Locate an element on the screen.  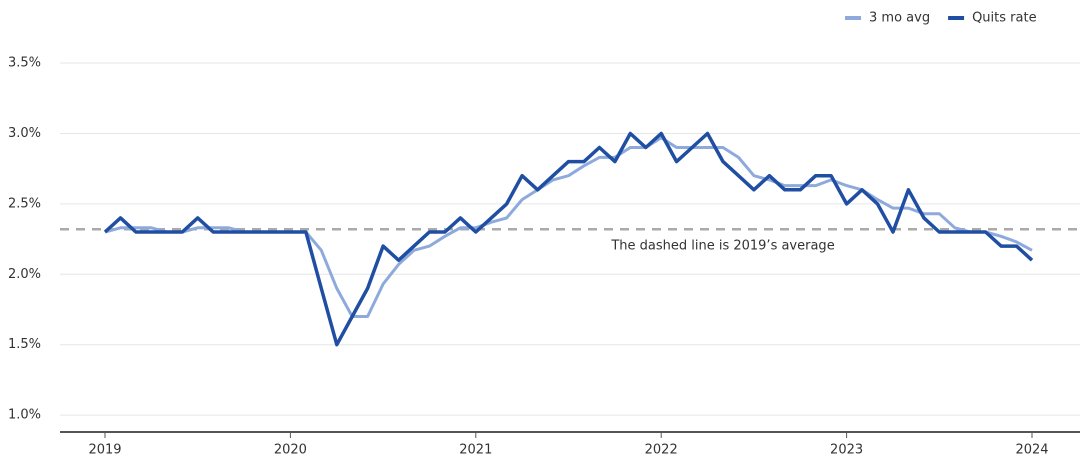
x-tick-label: 2024 is located at coordinates (1031, 450).